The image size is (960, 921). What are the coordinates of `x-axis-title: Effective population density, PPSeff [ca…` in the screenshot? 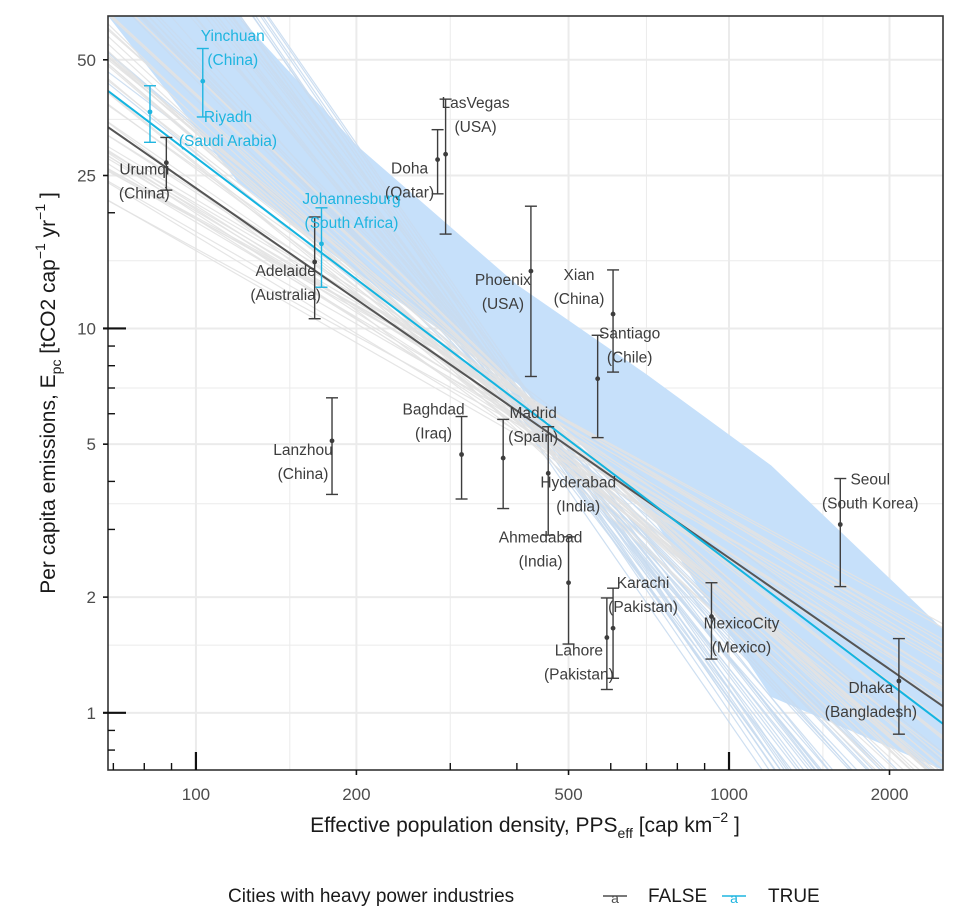 It's located at (525, 825).